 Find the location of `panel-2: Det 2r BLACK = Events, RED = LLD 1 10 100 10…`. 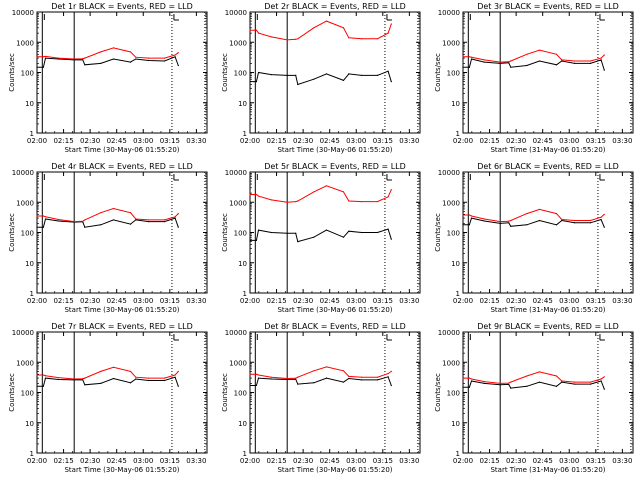

panel-2: Det 2r BLACK = Events, RED = LLD 1 10 100 10… is located at coordinates (321, 78).